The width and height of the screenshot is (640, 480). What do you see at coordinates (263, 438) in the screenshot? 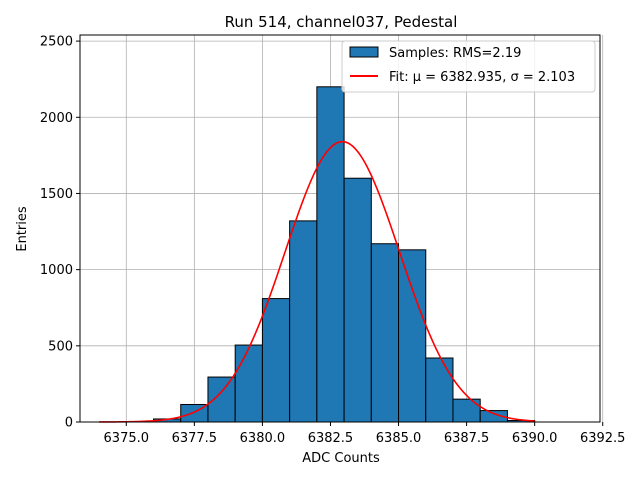
I see `x-tick-label-2: 6380.0` at bounding box center [263, 438].